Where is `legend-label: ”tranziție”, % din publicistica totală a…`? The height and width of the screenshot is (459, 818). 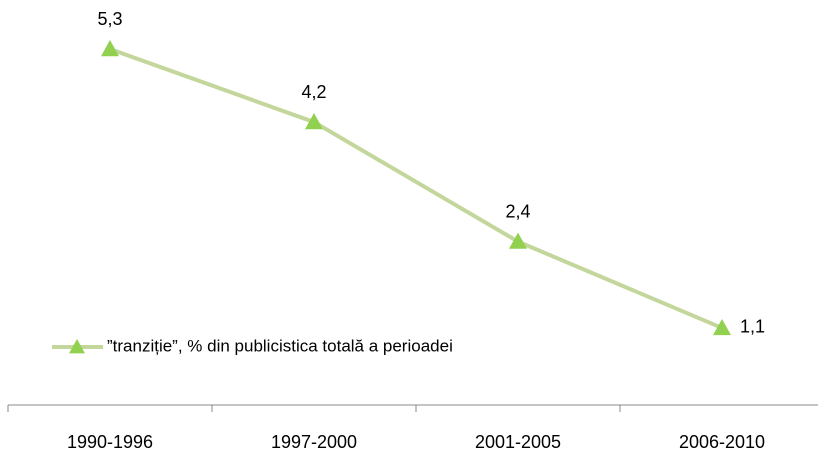 legend-label: ”tranziție”, % din publicistica totală a… is located at coordinates (280, 345).